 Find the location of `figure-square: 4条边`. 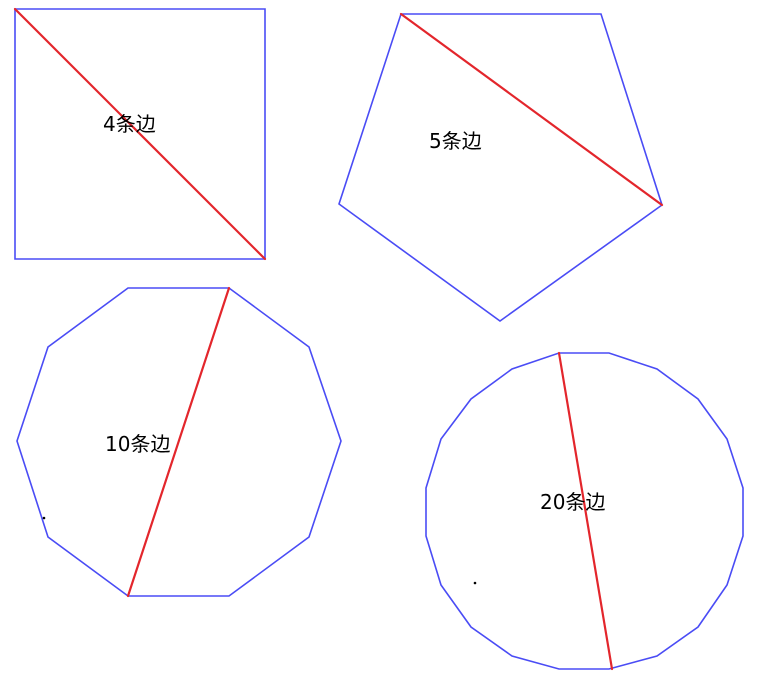

figure-square: 4条边 is located at coordinates (140, 134).